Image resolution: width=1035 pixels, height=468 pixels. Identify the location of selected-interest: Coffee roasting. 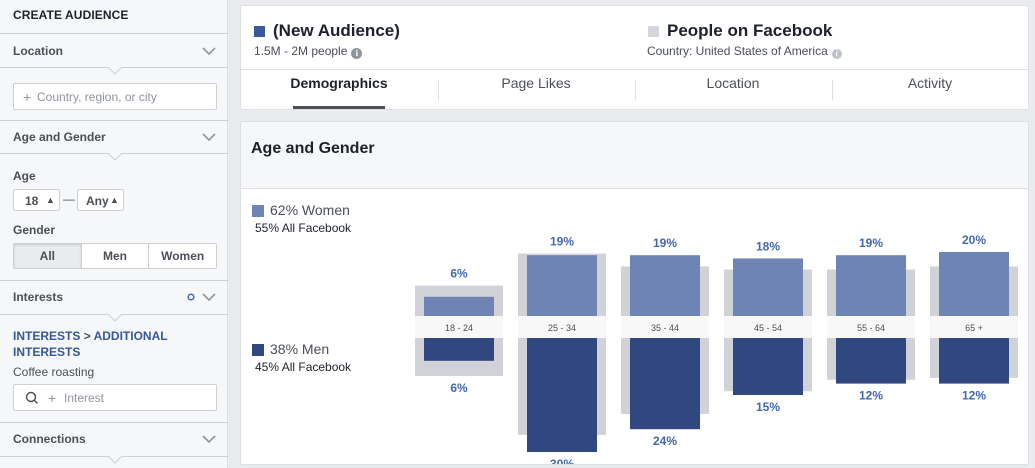
(54, 372).